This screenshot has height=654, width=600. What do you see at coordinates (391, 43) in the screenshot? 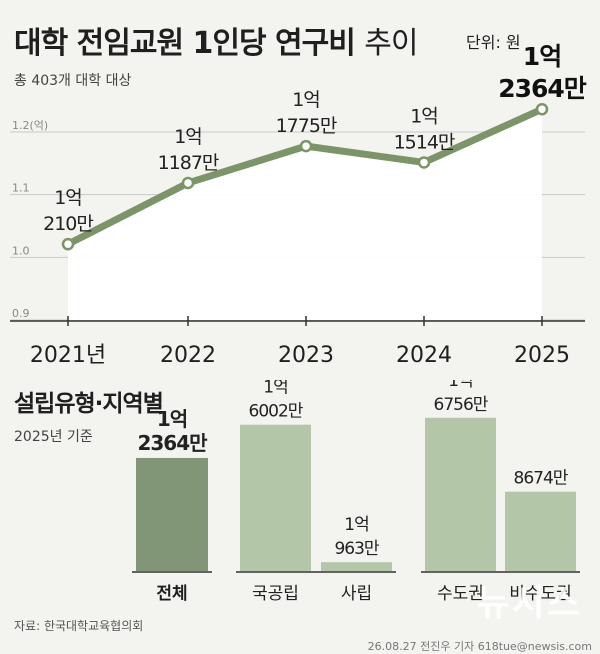
I see `title-suffix: 추이` at bounding box center [391, 43].